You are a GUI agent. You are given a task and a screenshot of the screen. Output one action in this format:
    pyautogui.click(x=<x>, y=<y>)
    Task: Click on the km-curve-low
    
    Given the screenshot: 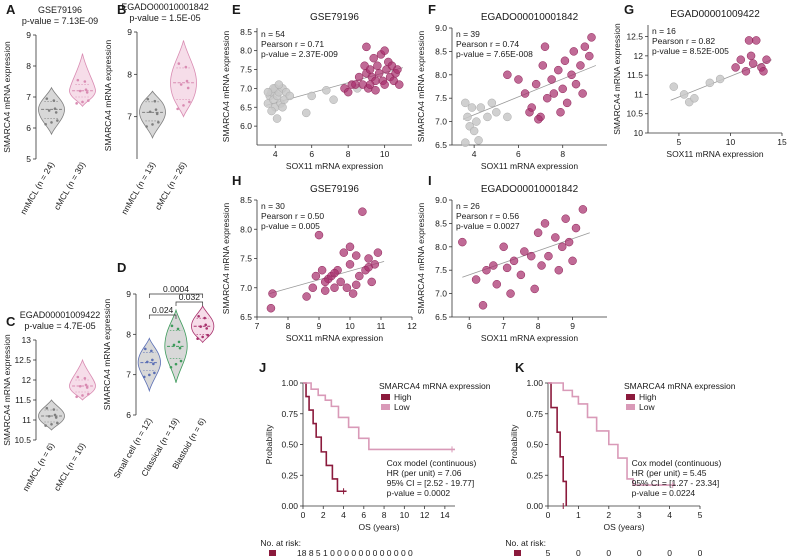 What is the action you would take?
    pyautogui.click(x=612, y=434)
    